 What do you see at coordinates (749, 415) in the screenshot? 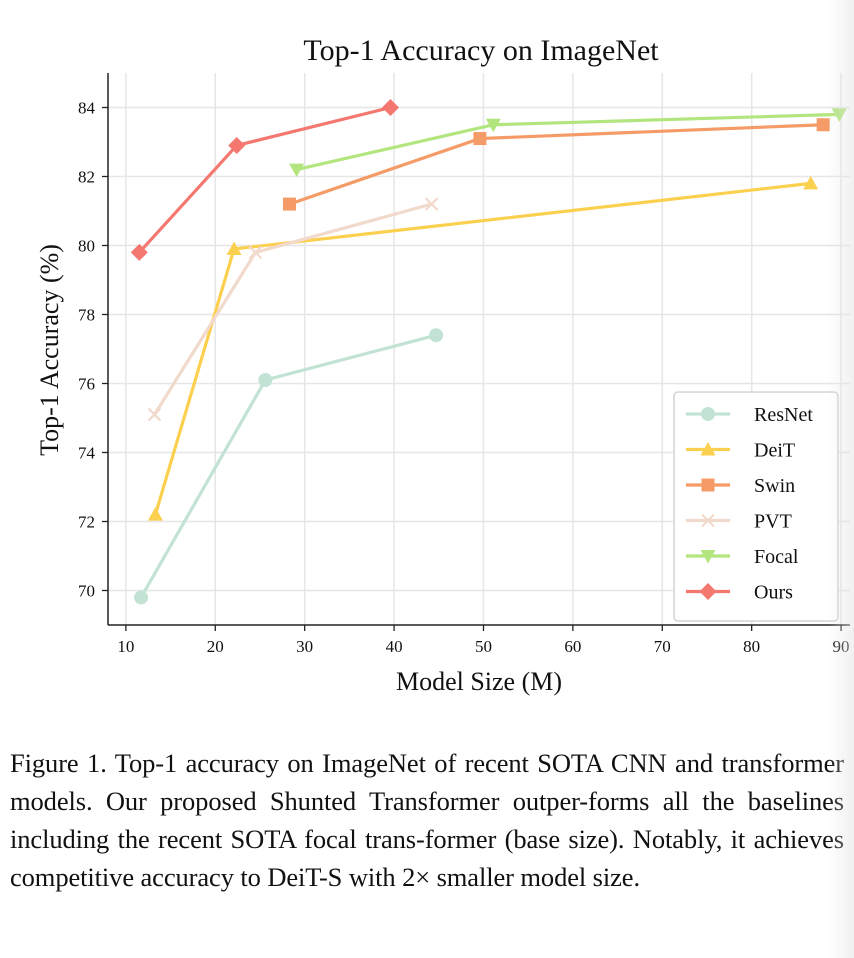
I see `legend-item-resnet: ResNet` at bounding box center [749, 415].